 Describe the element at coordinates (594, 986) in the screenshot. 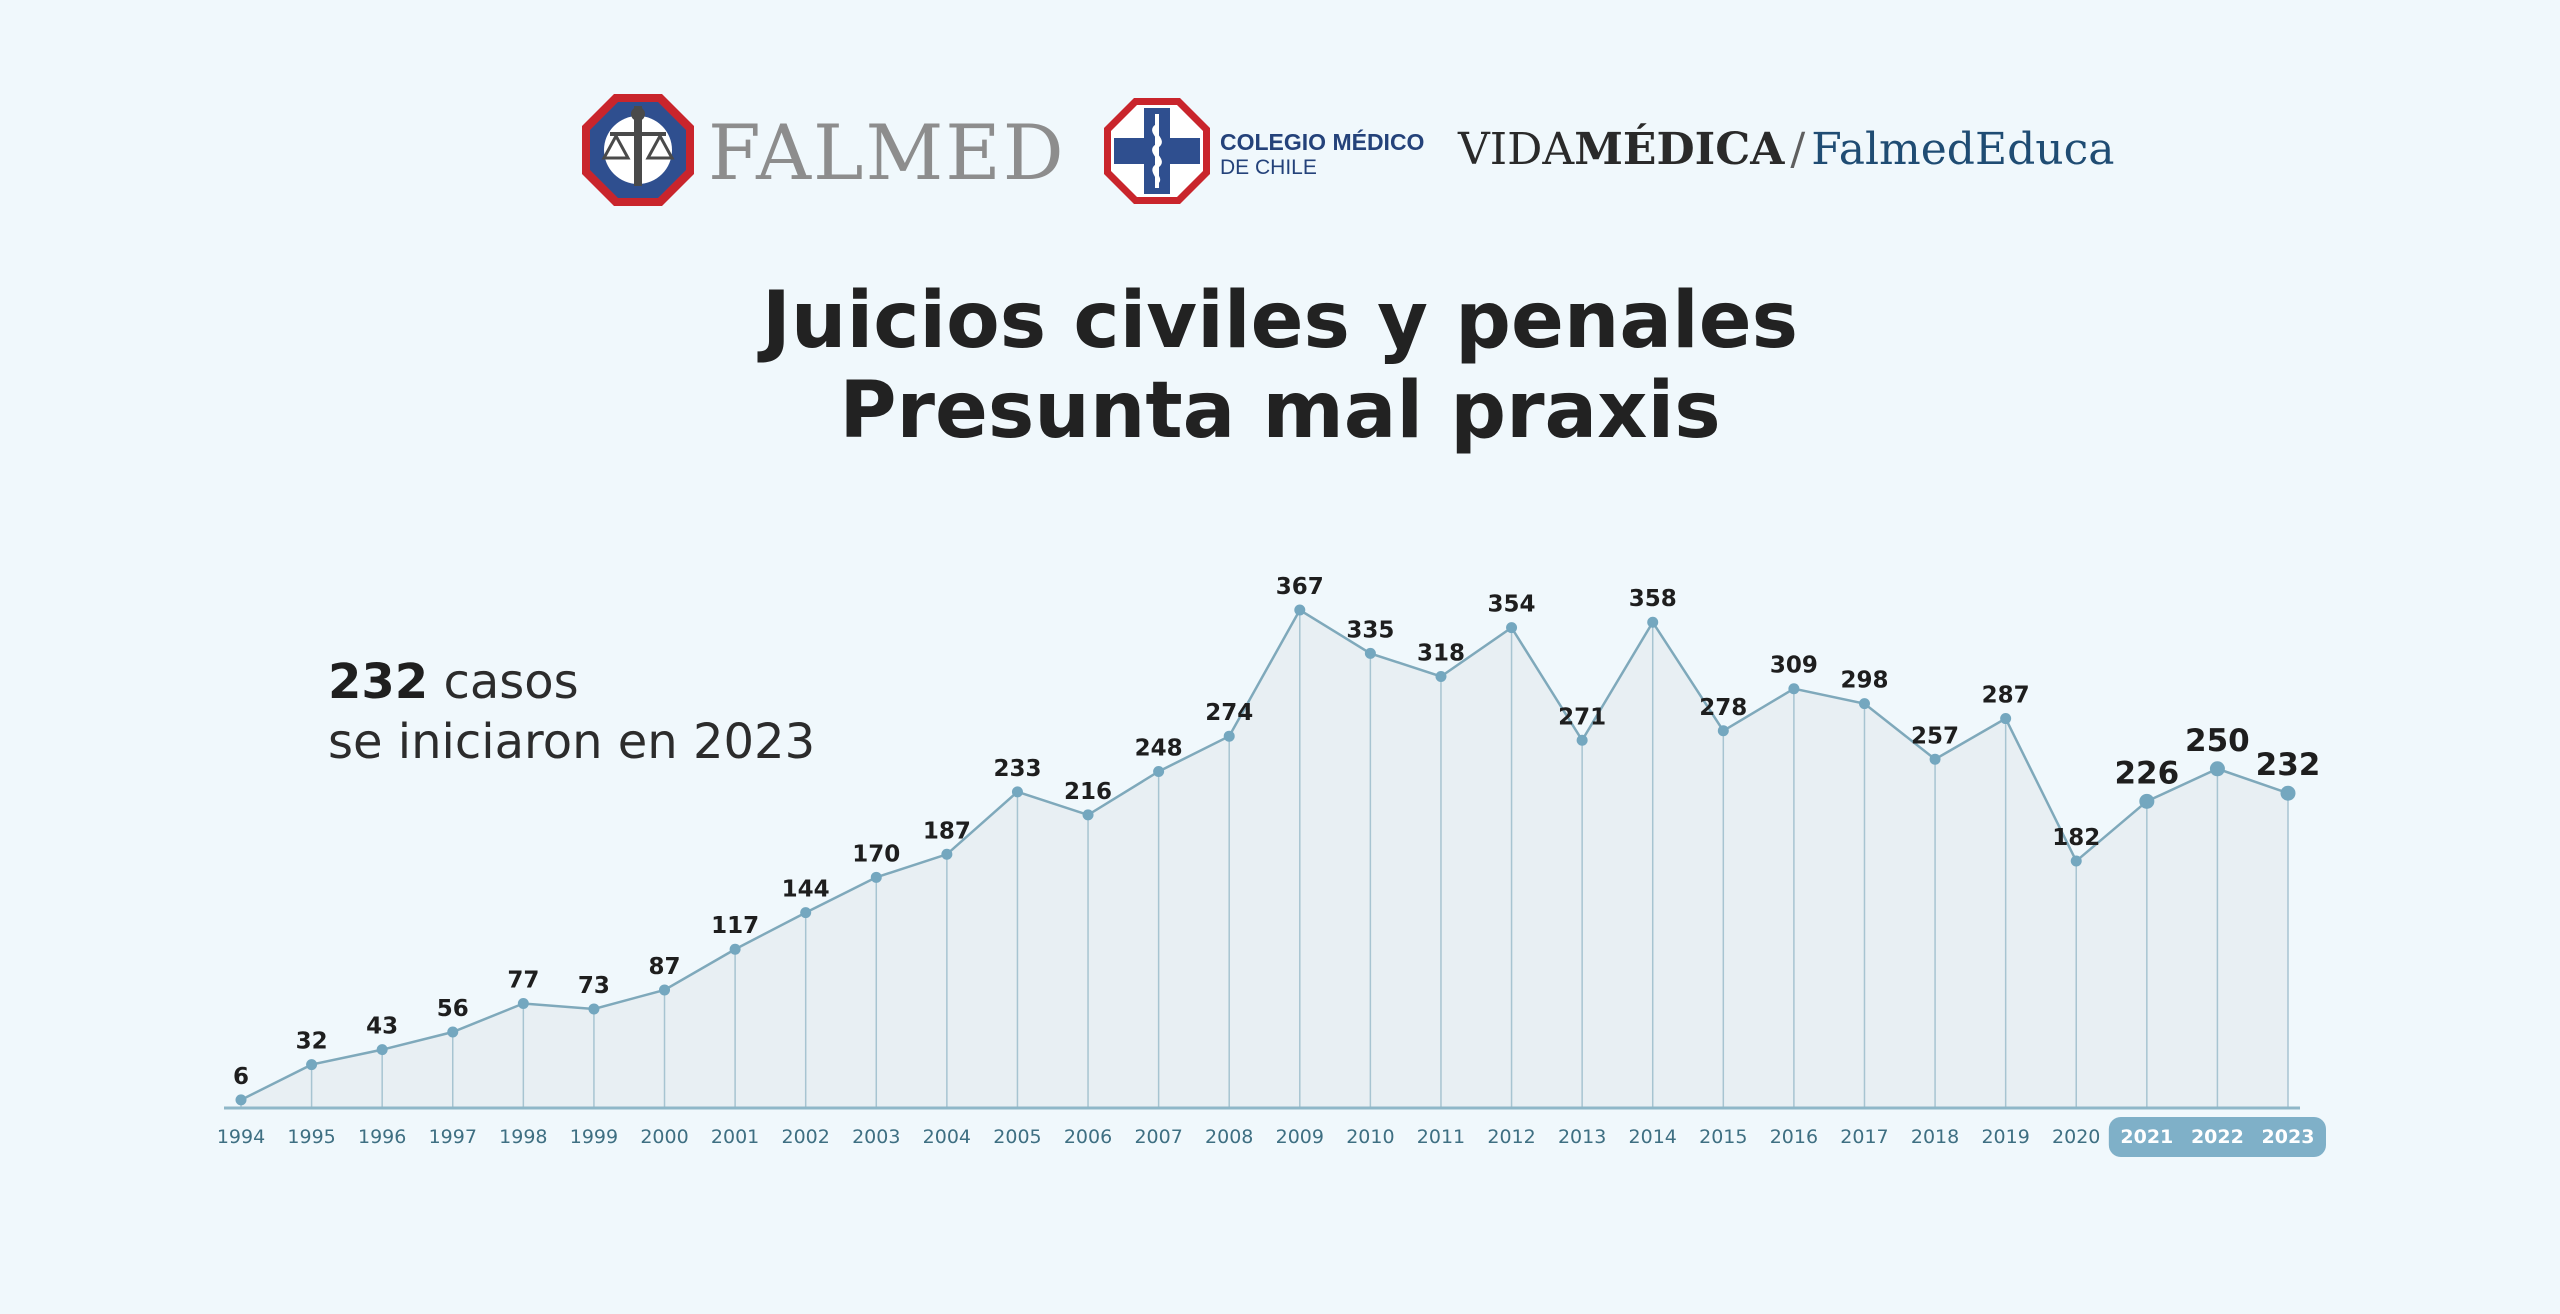

I see `value-label-1999: 73` at that location.